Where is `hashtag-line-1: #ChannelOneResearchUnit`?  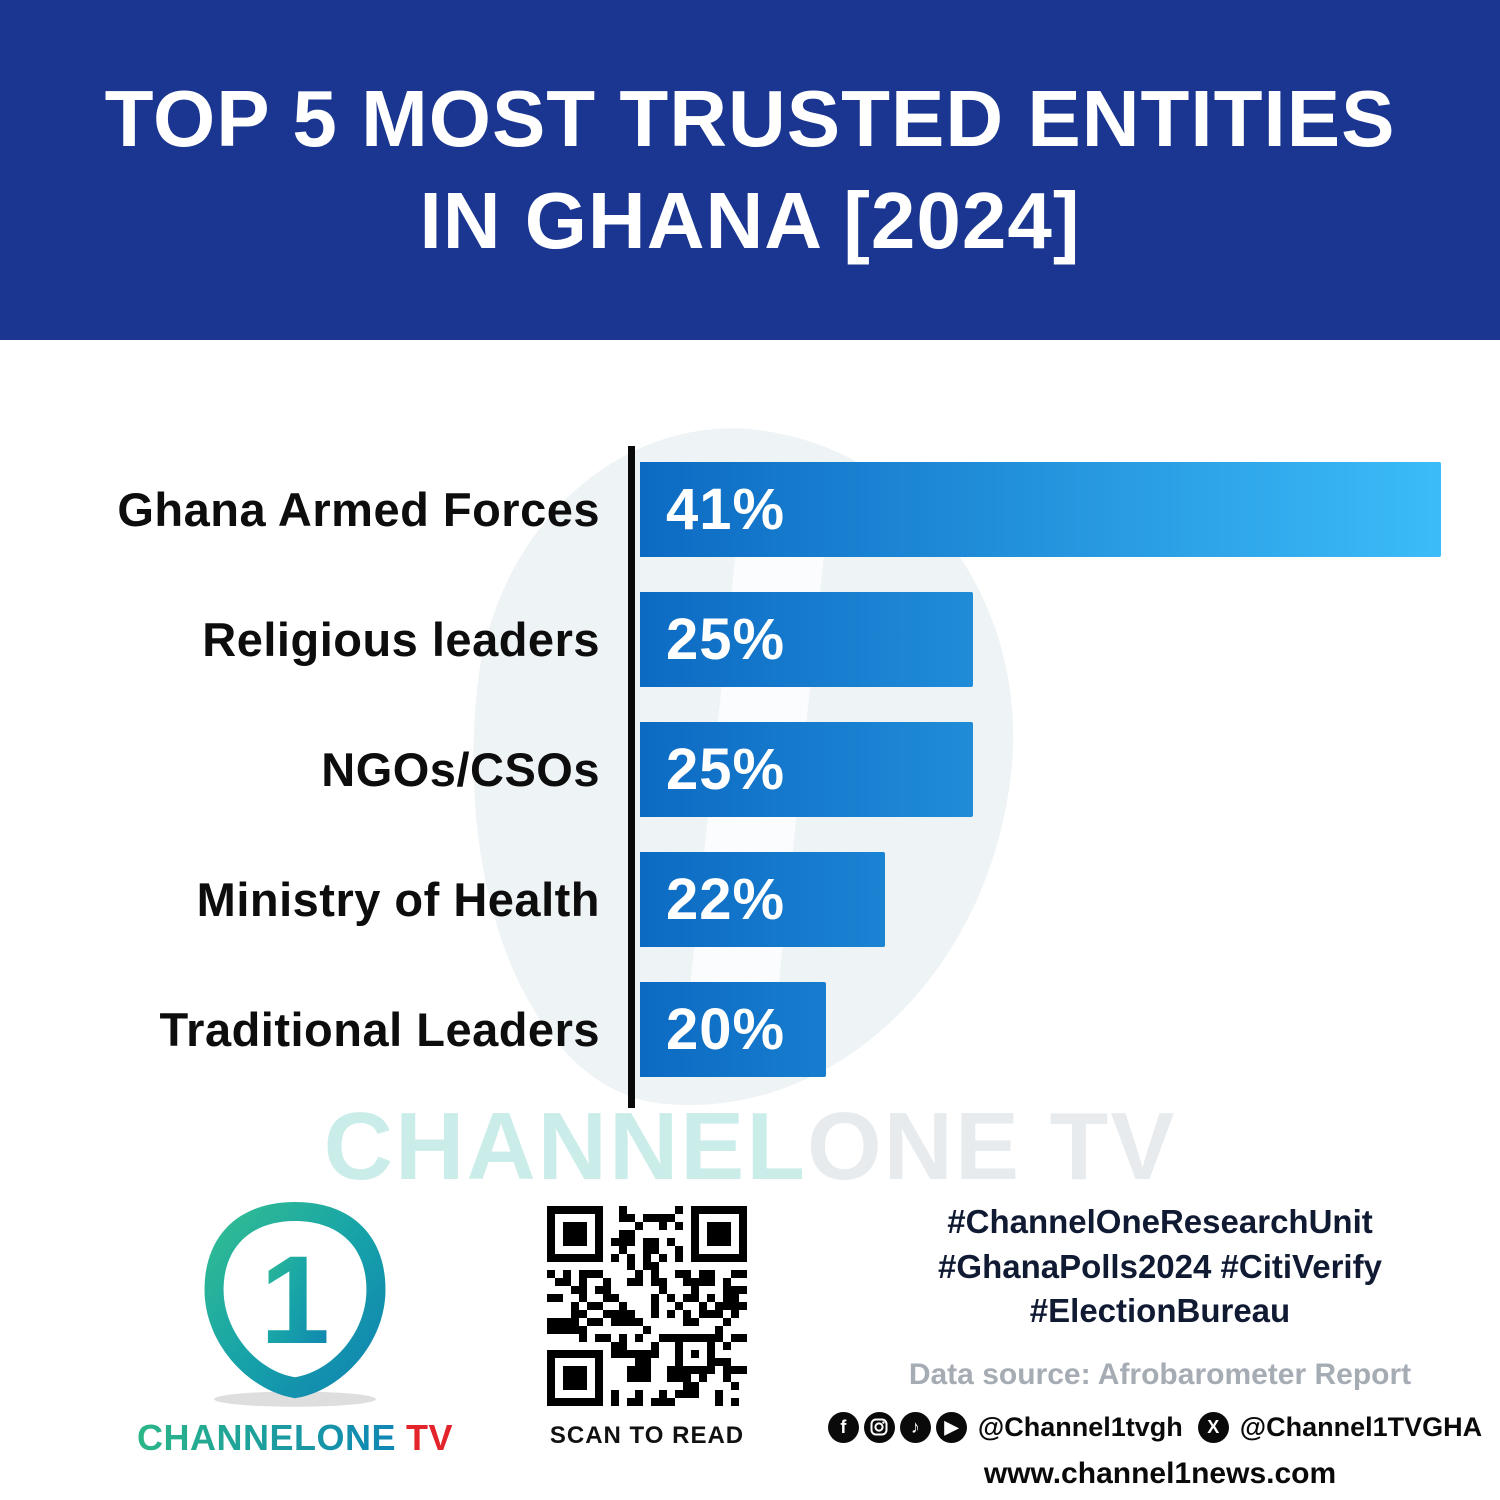
hashtag-line-1: #ChannelOneResearchUnit is located at coordinates (1160, 1221).